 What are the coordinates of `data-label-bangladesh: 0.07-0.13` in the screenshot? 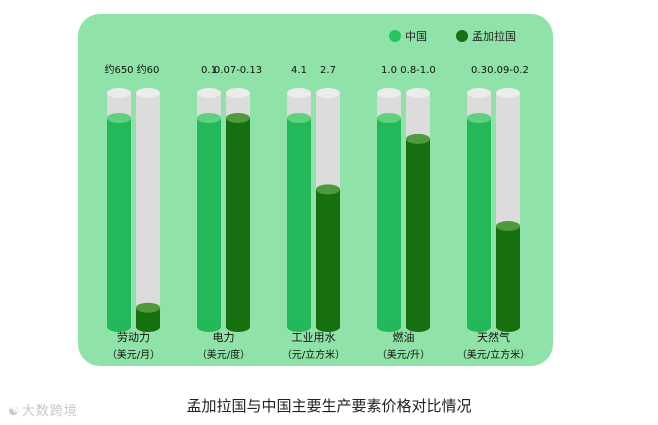 It's located at (238, 70).